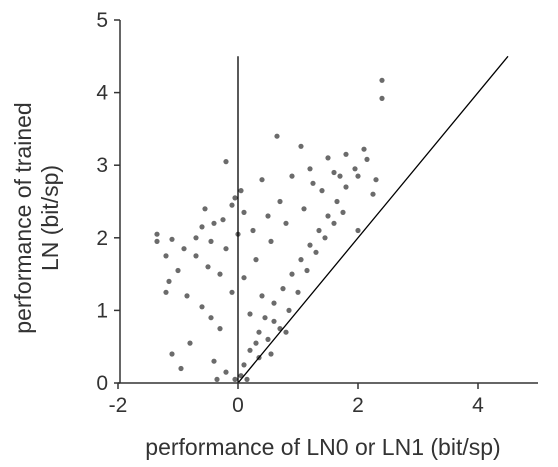 This screenshot has width=558, height=467. I want to click on x-axis-label: performance of LN0 or LN1 (bit/sp), so click(322, 447).